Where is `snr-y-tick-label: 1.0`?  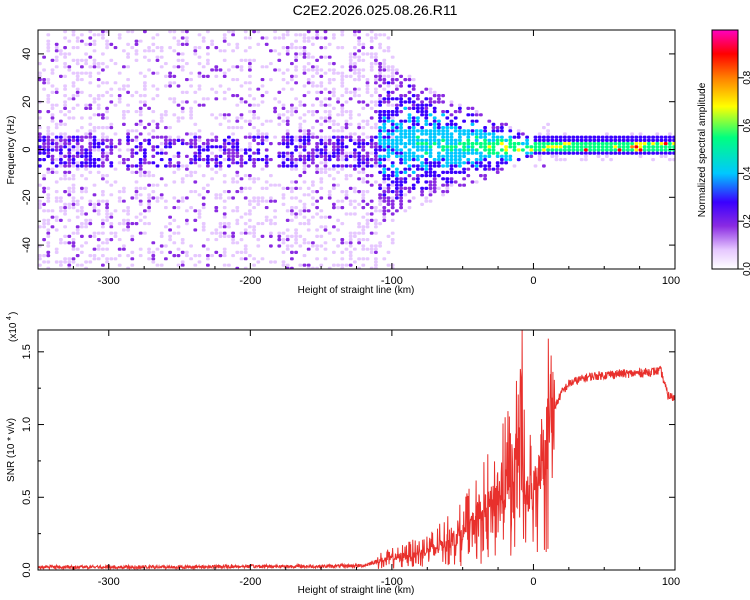
snr-y-tick-label: 1.0 is located at coordinates (27, 424).